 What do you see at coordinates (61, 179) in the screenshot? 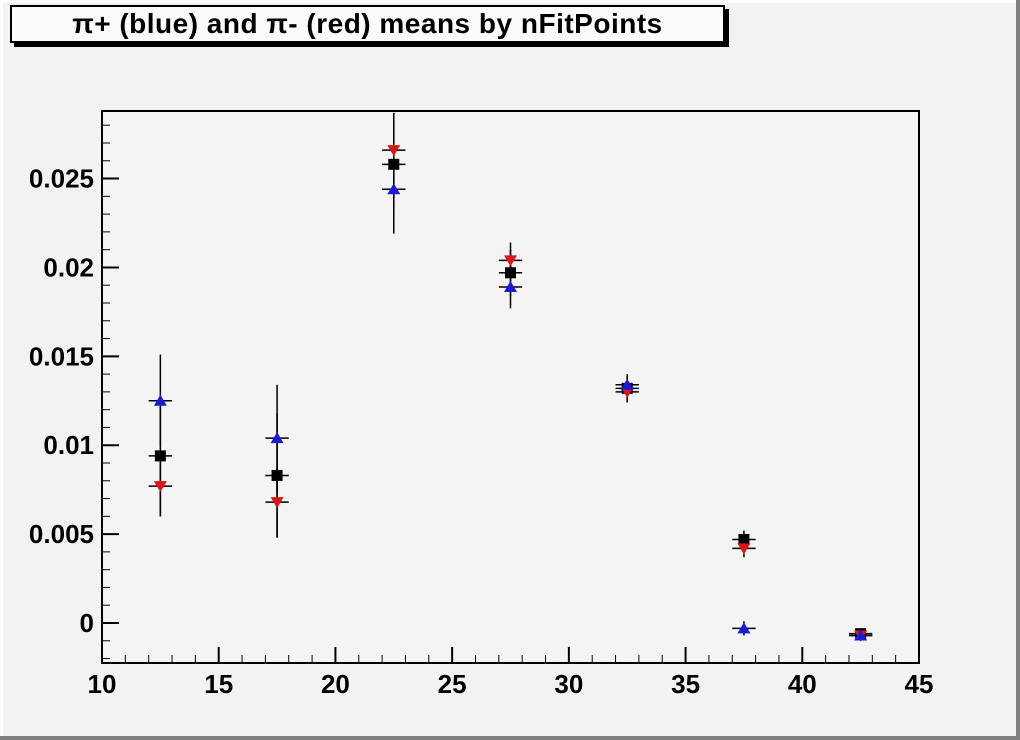
I see `y-tick-label: 0.025` at bounding box center [61, 179].